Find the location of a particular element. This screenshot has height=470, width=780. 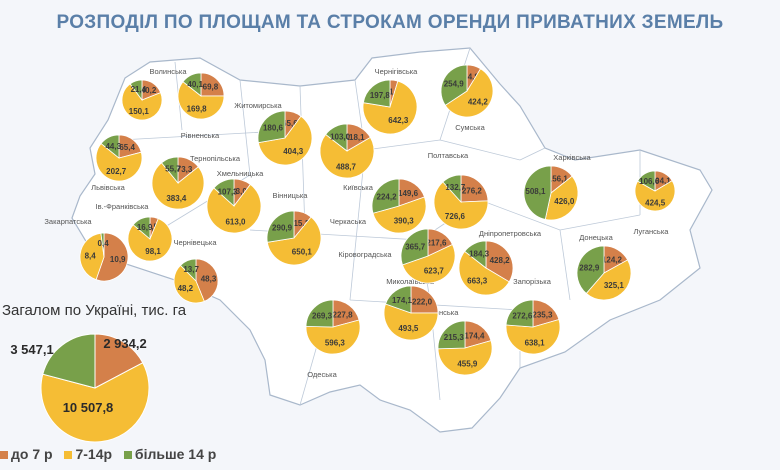

region-херсонська-slice-long is located at coordinates (451, 335).